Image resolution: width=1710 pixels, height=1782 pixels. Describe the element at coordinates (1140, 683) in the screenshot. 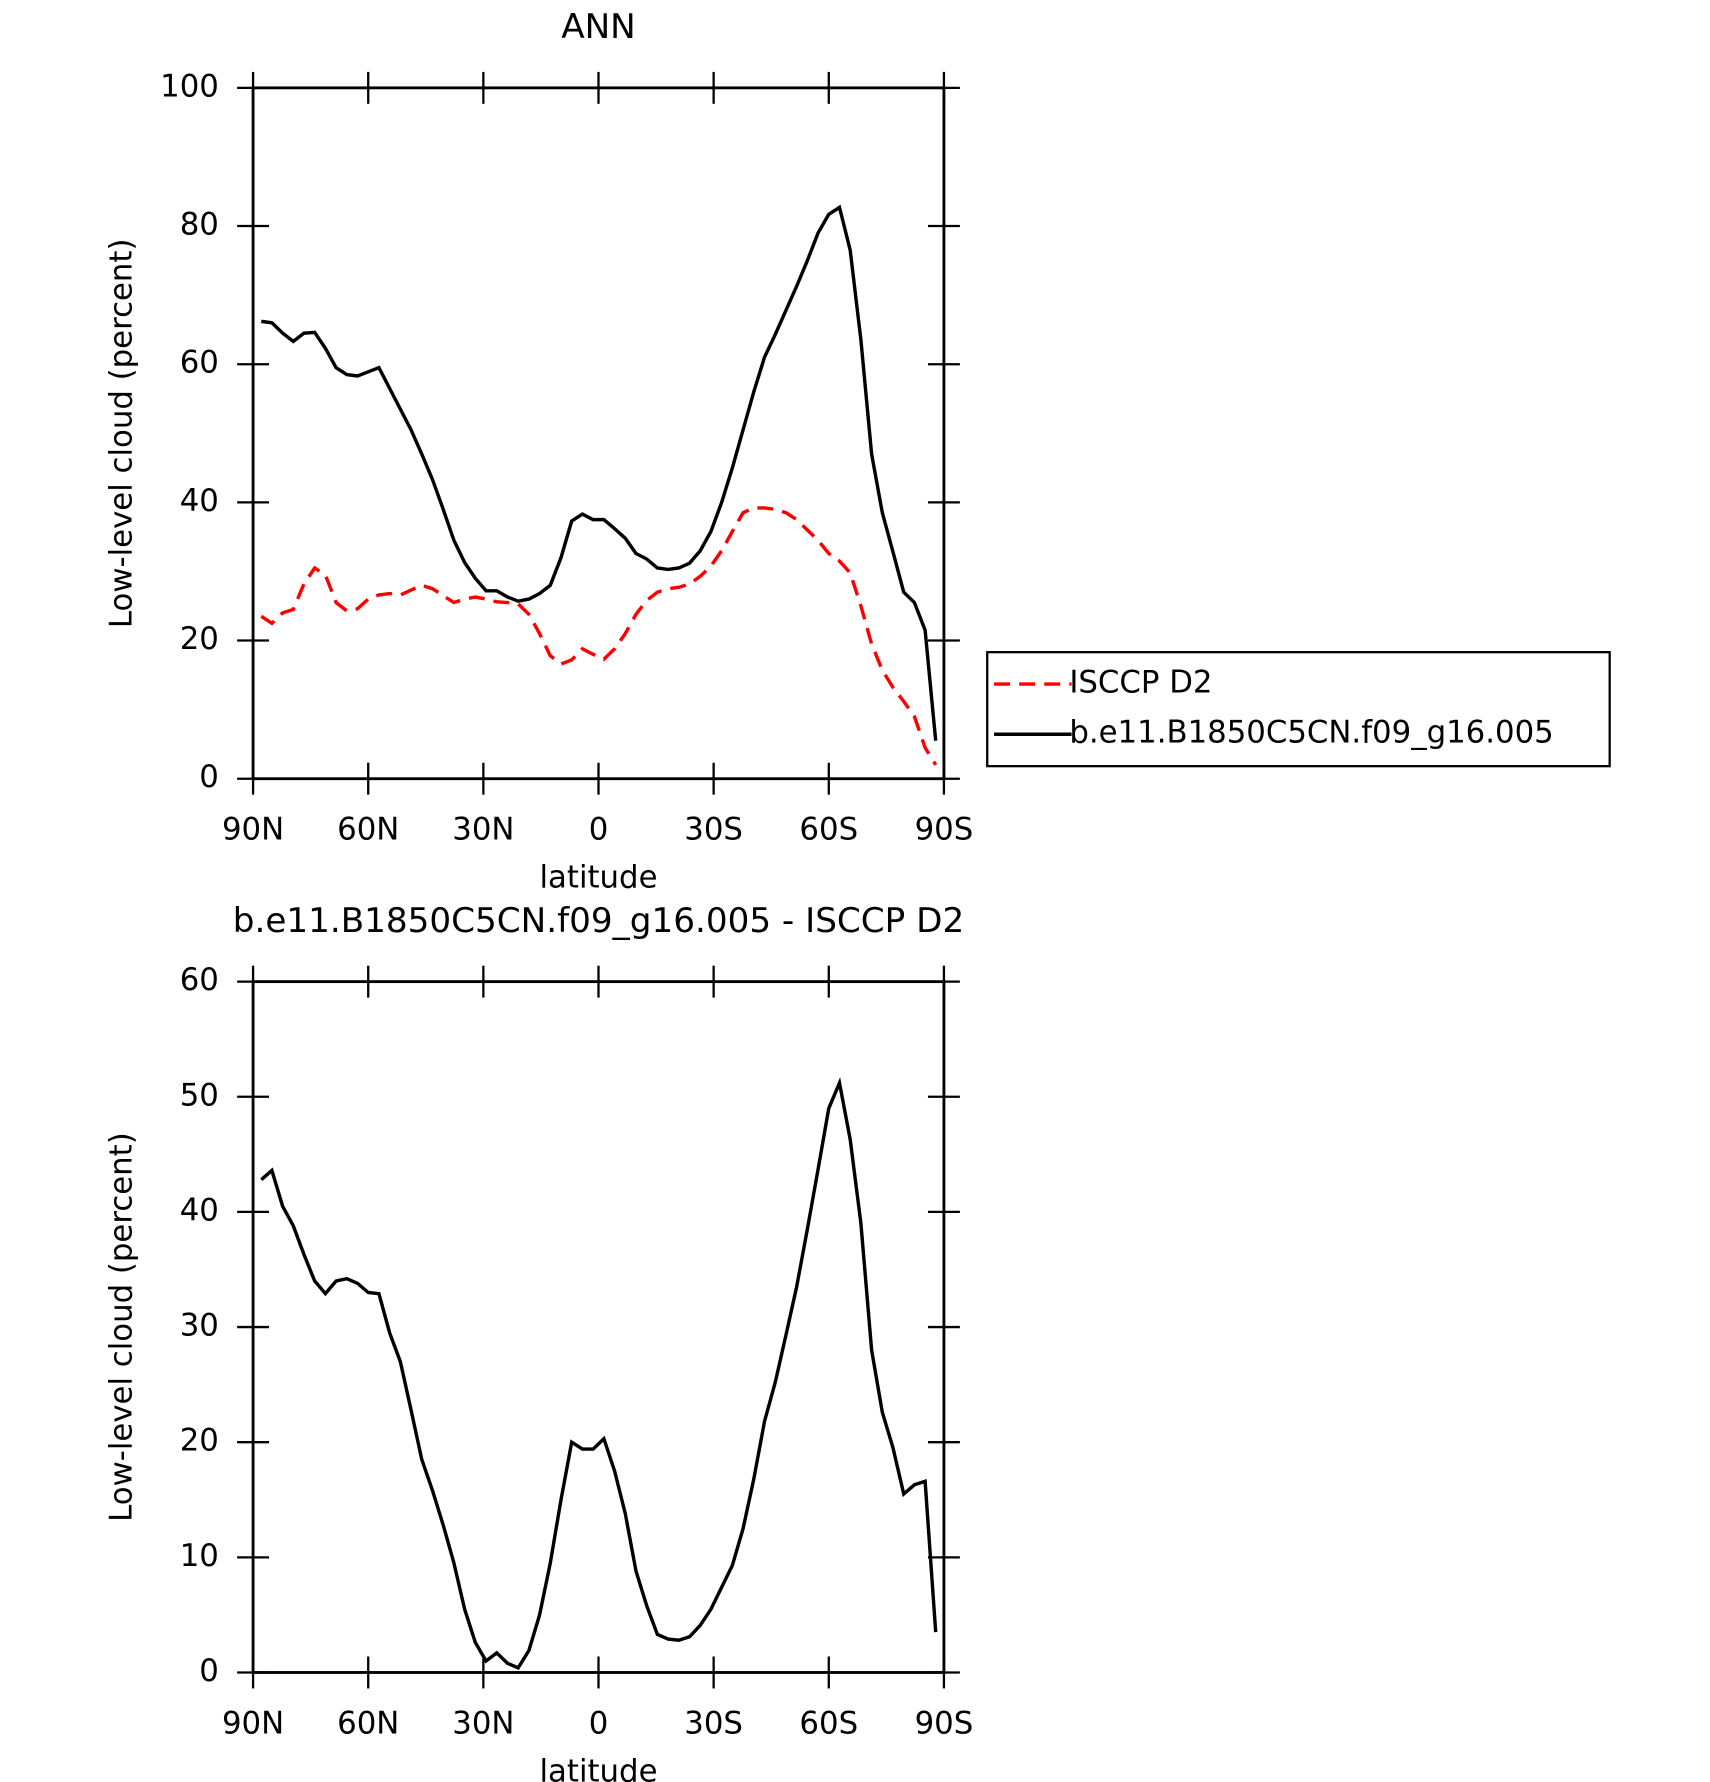

I see `legend-label: ISCCP D2` at that location.